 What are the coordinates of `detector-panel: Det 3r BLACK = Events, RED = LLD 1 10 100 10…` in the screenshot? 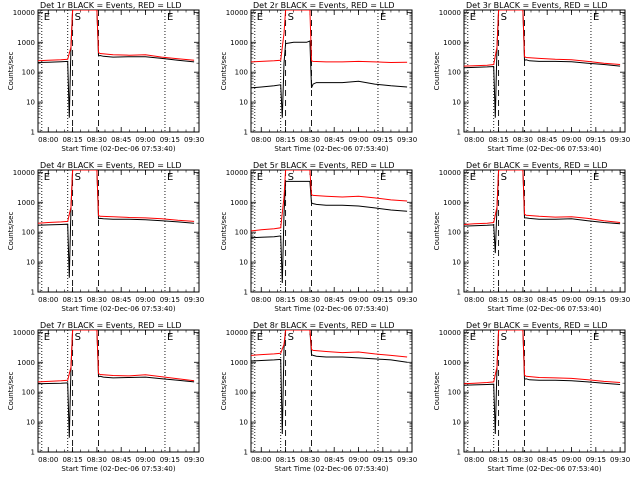 It's located at (531, 77).